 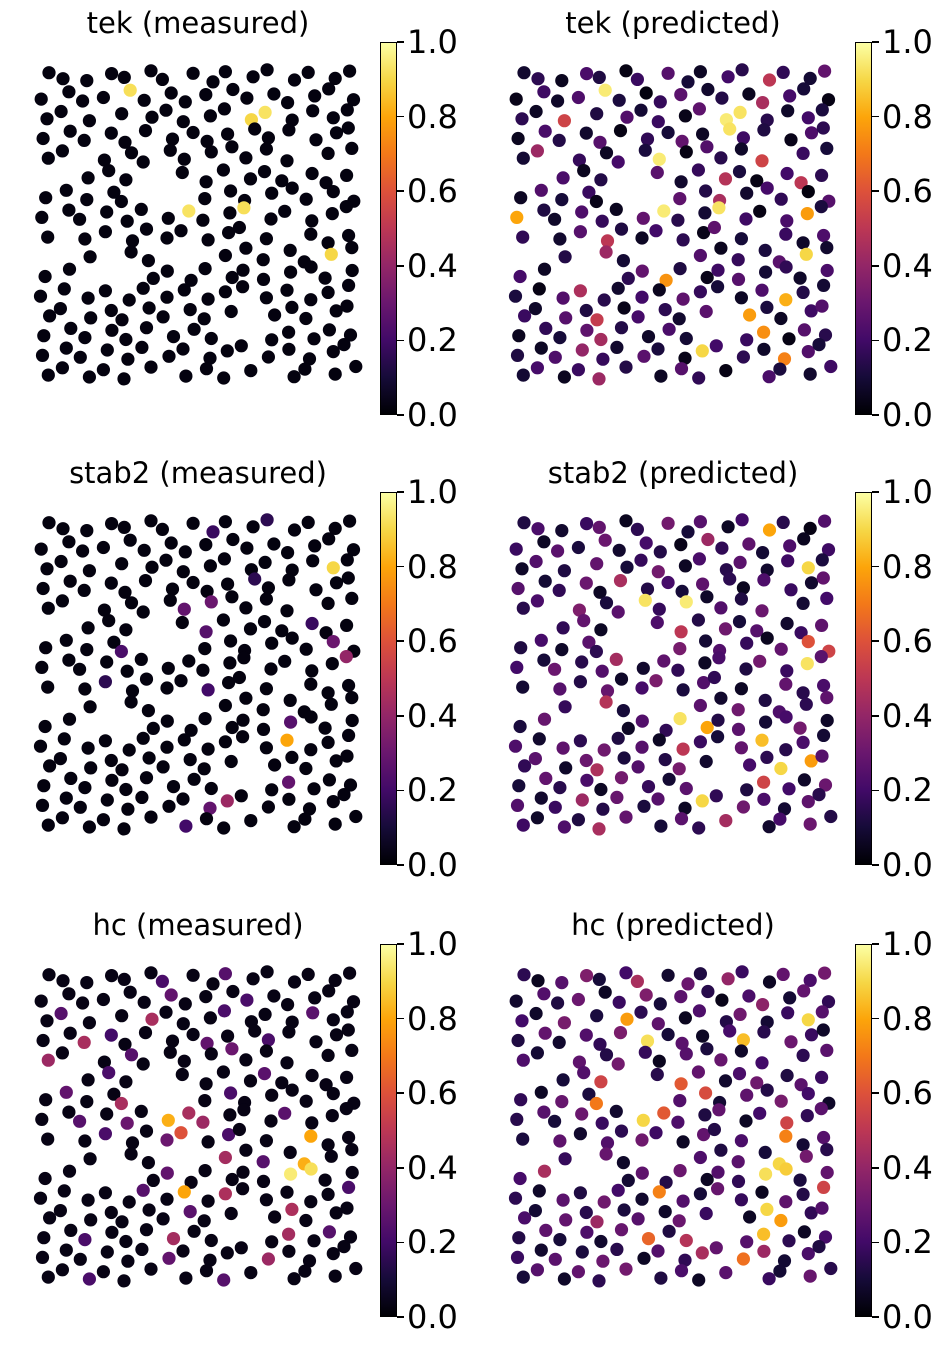 What do you see at coordinates (388, 228) in the screenshot?
I see `colorbar-gradient` at bounding box center [388, 228].